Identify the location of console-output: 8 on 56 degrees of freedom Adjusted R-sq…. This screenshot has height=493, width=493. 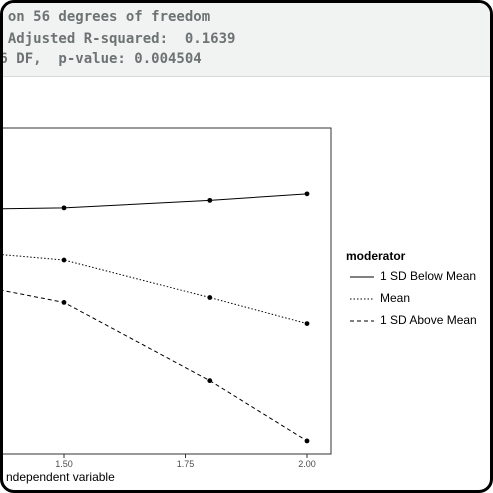
(246, 40).